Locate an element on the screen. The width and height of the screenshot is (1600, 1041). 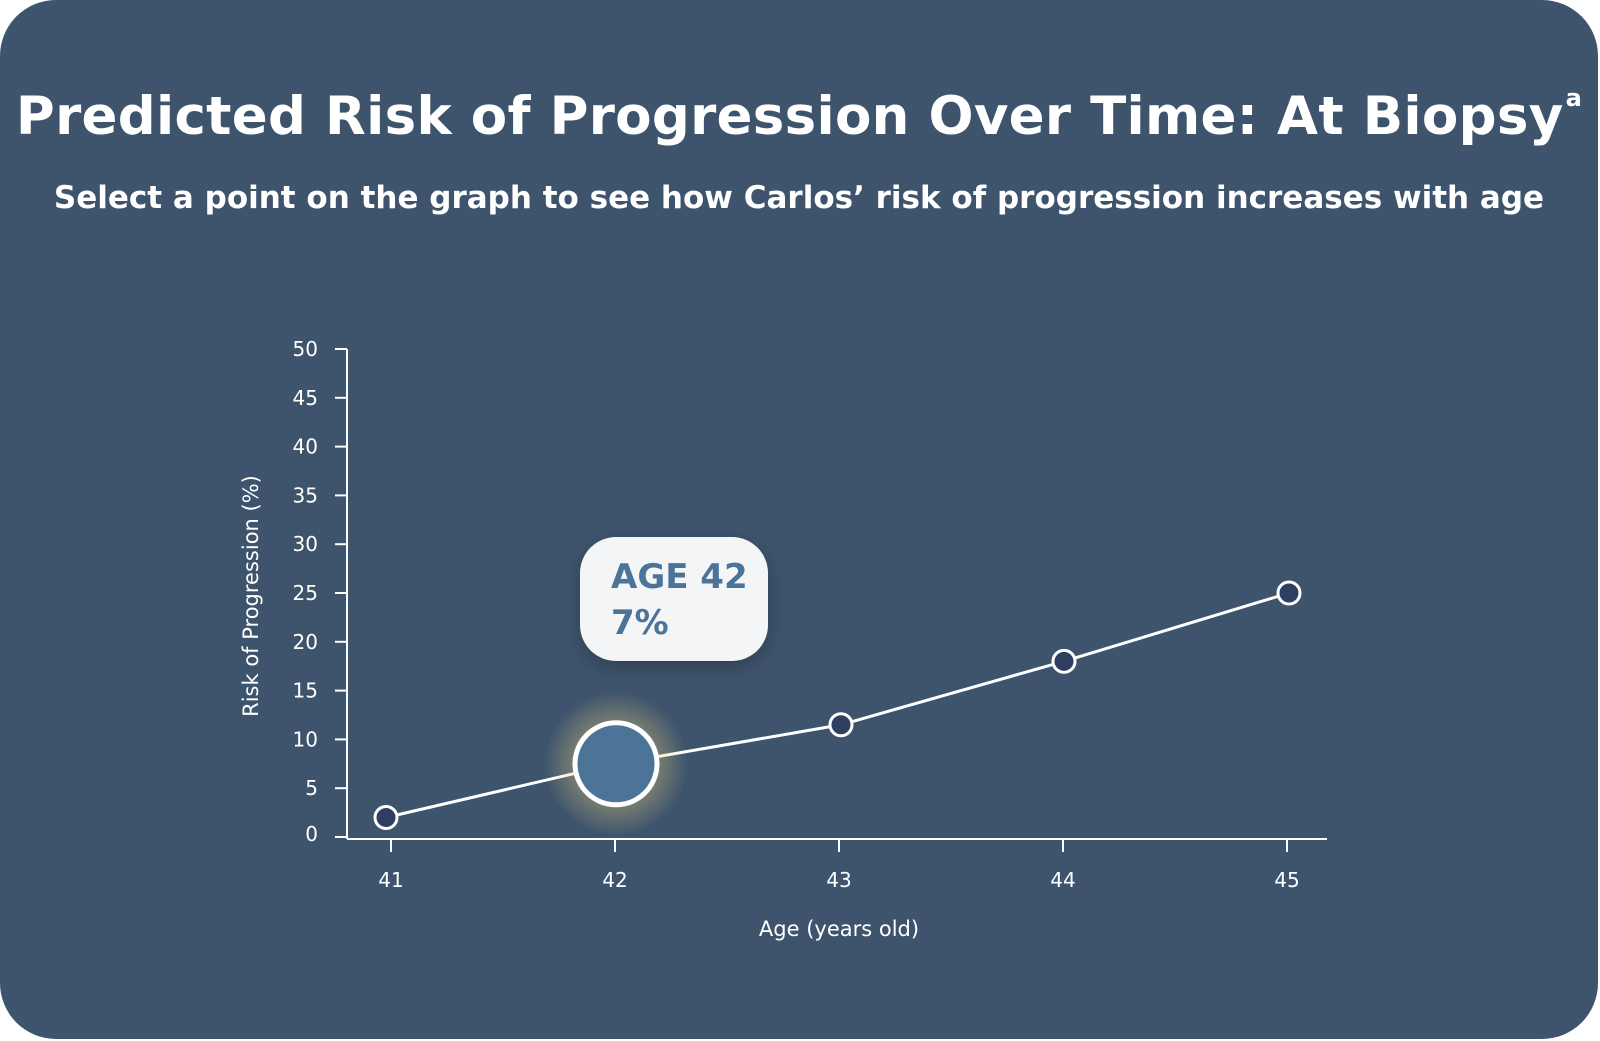
x-tick-label: 44 is located at coordinates (1062, 880).